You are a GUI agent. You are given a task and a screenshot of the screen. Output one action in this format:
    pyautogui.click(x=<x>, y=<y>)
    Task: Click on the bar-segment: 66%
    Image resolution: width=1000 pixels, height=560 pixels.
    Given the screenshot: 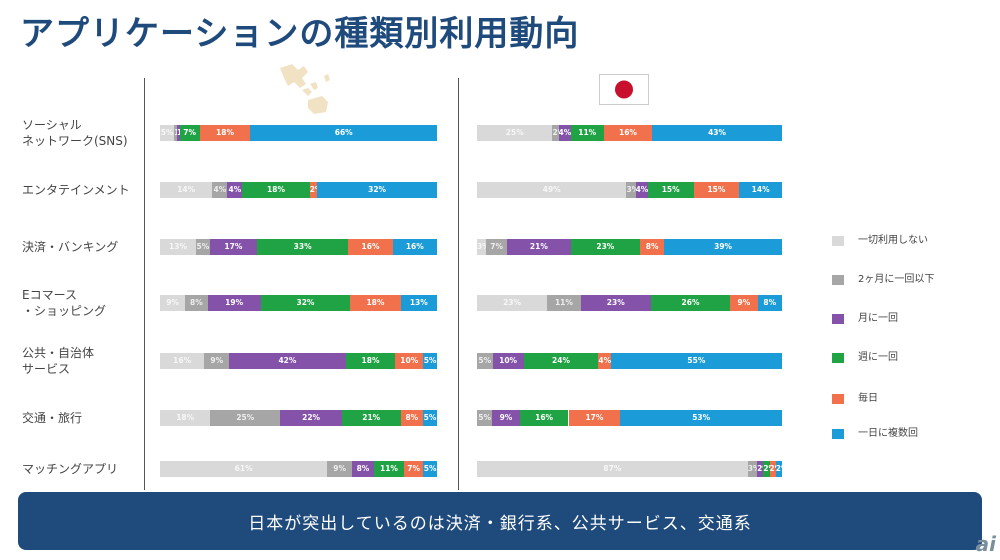 What is the action you would take?
    pyautogui.click(x=343, y=133)
    